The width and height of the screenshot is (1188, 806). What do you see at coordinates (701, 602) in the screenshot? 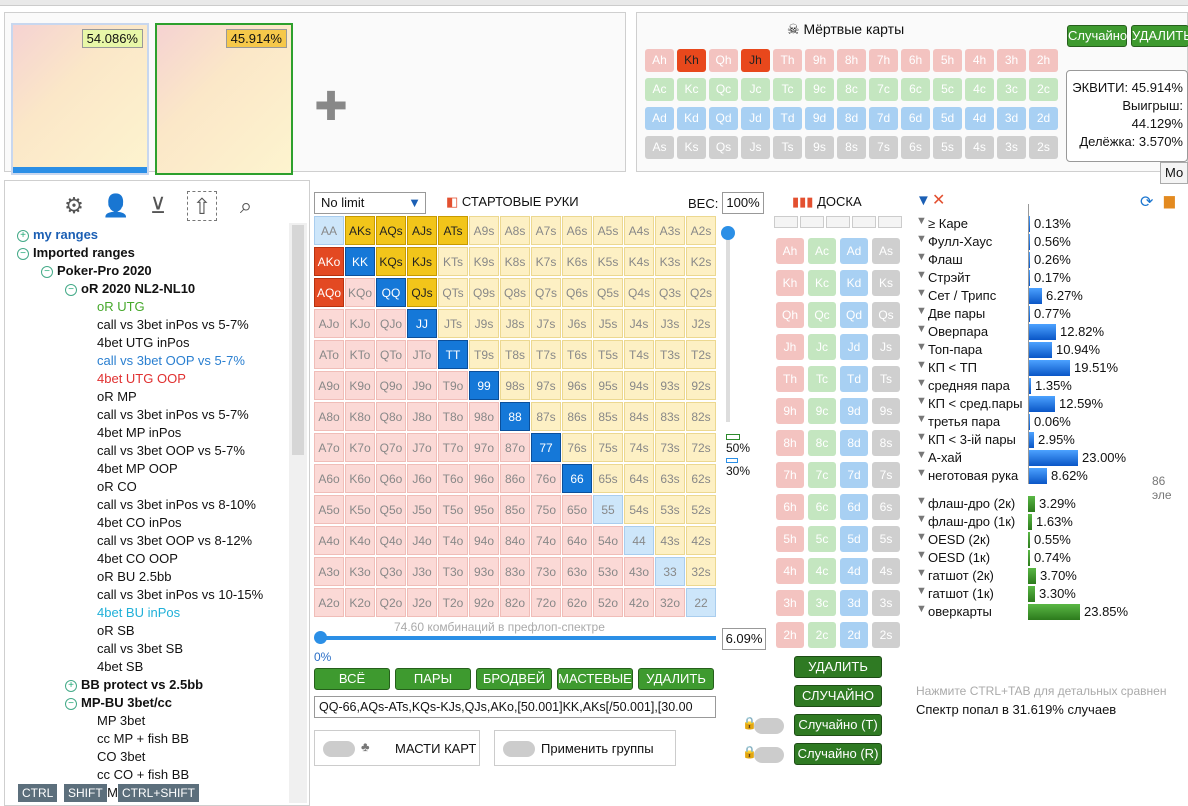
I see `hand-22: 22` at bounding box center [701, 602].